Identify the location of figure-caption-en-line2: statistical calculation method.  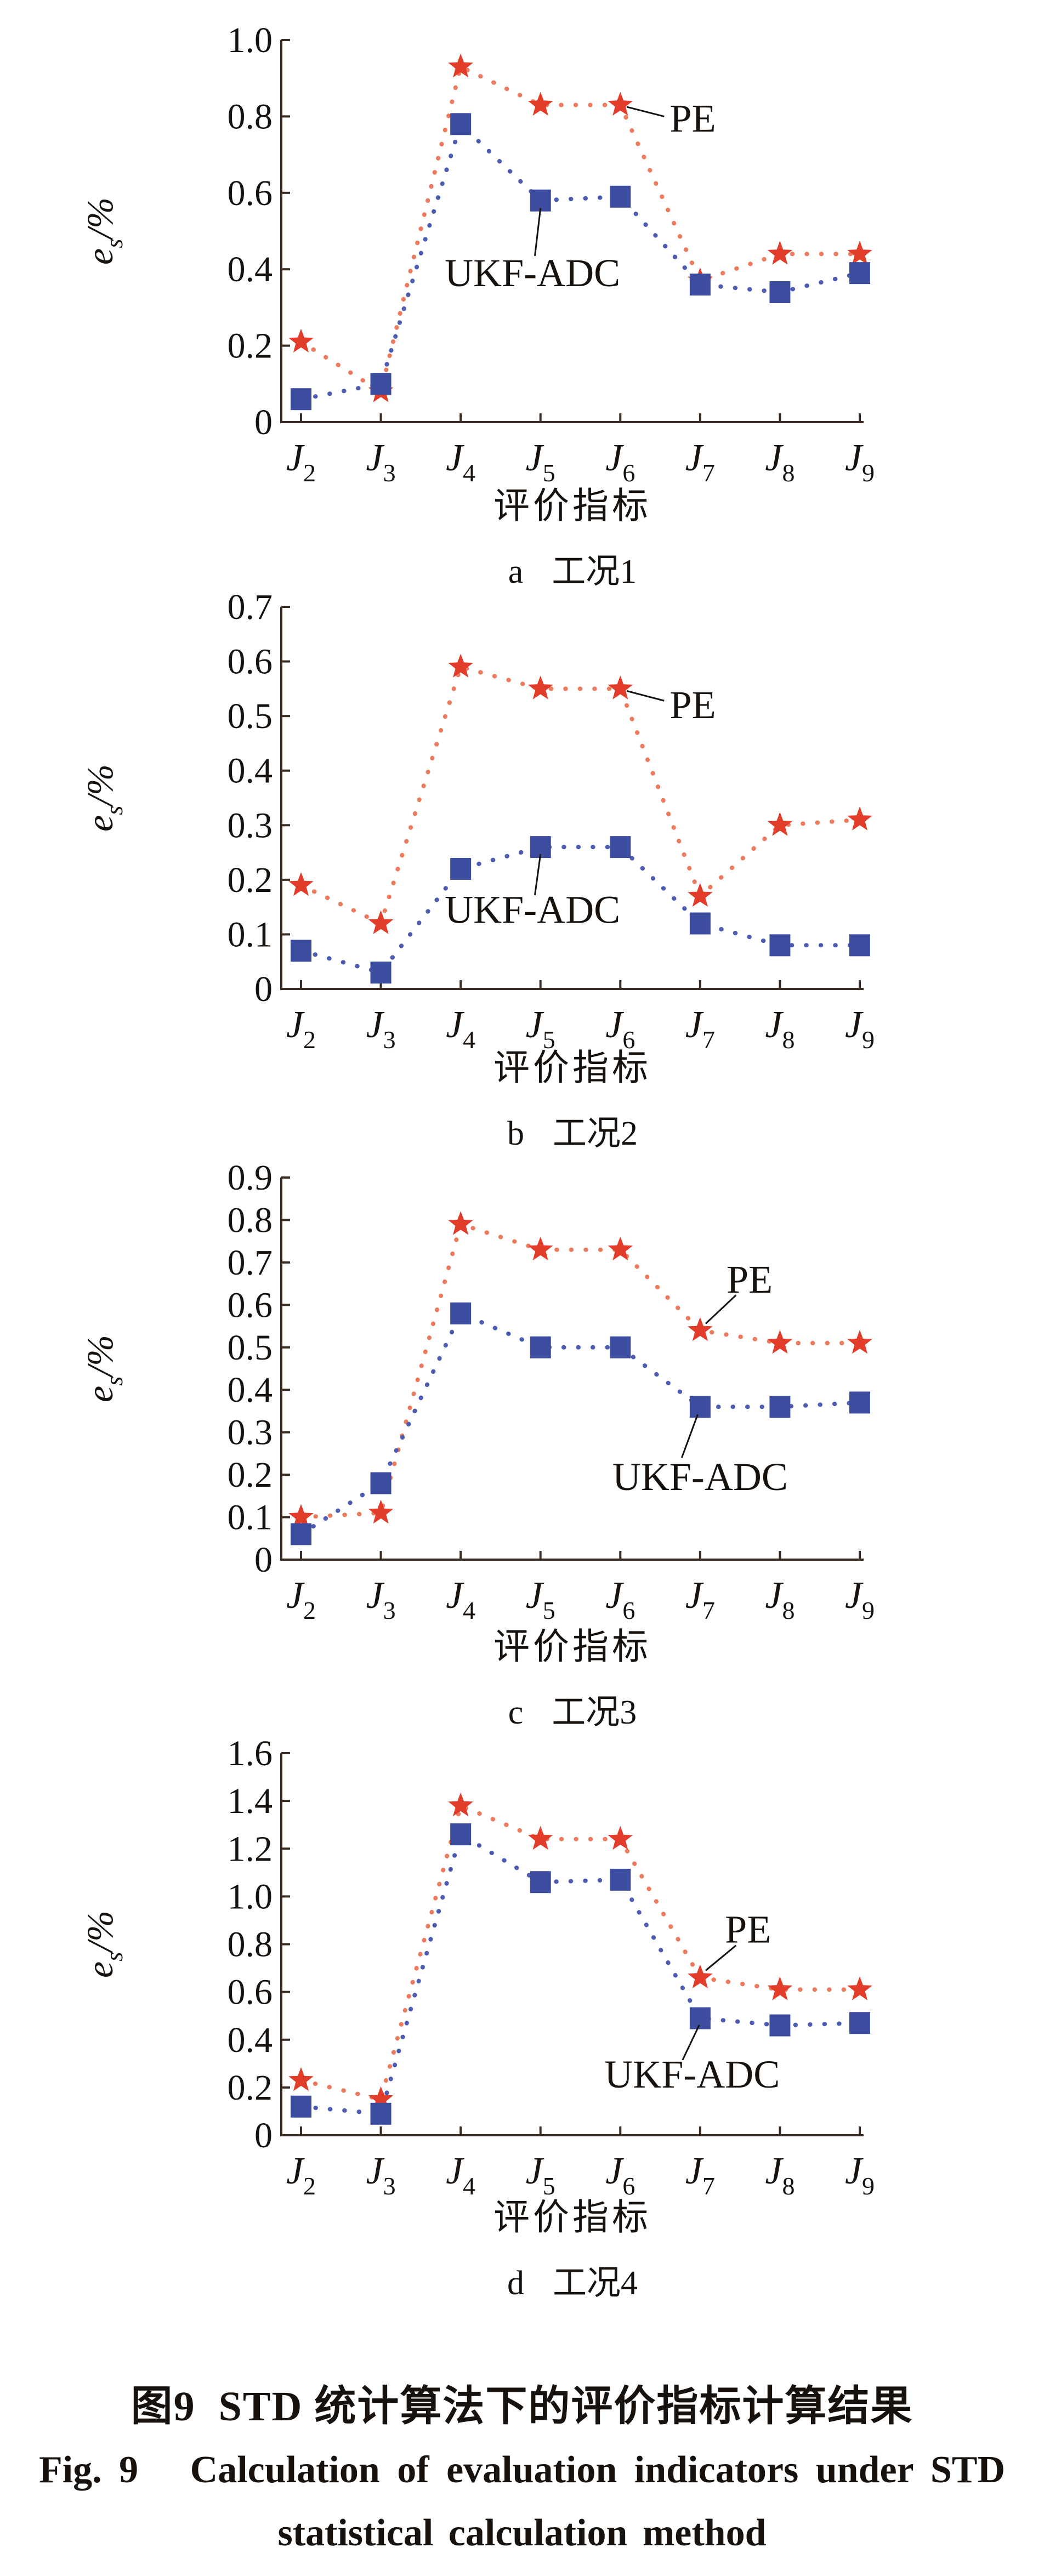
(522, 2533).